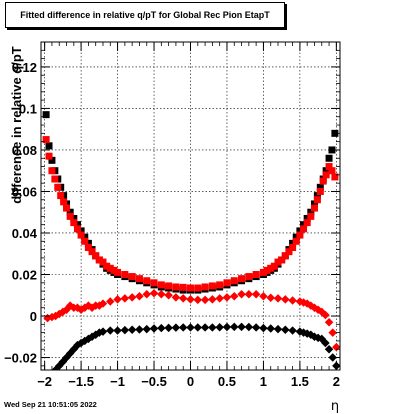  Describe the element at coordinates (227, 381) in the screenshot. I see `x-tick-label: 0.5` at that location.